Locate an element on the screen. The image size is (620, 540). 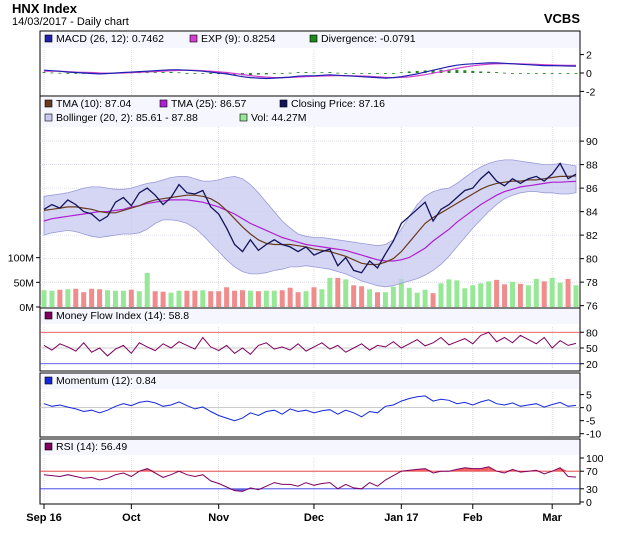
rsi-legend-bg is located at coordinates (310, 447).